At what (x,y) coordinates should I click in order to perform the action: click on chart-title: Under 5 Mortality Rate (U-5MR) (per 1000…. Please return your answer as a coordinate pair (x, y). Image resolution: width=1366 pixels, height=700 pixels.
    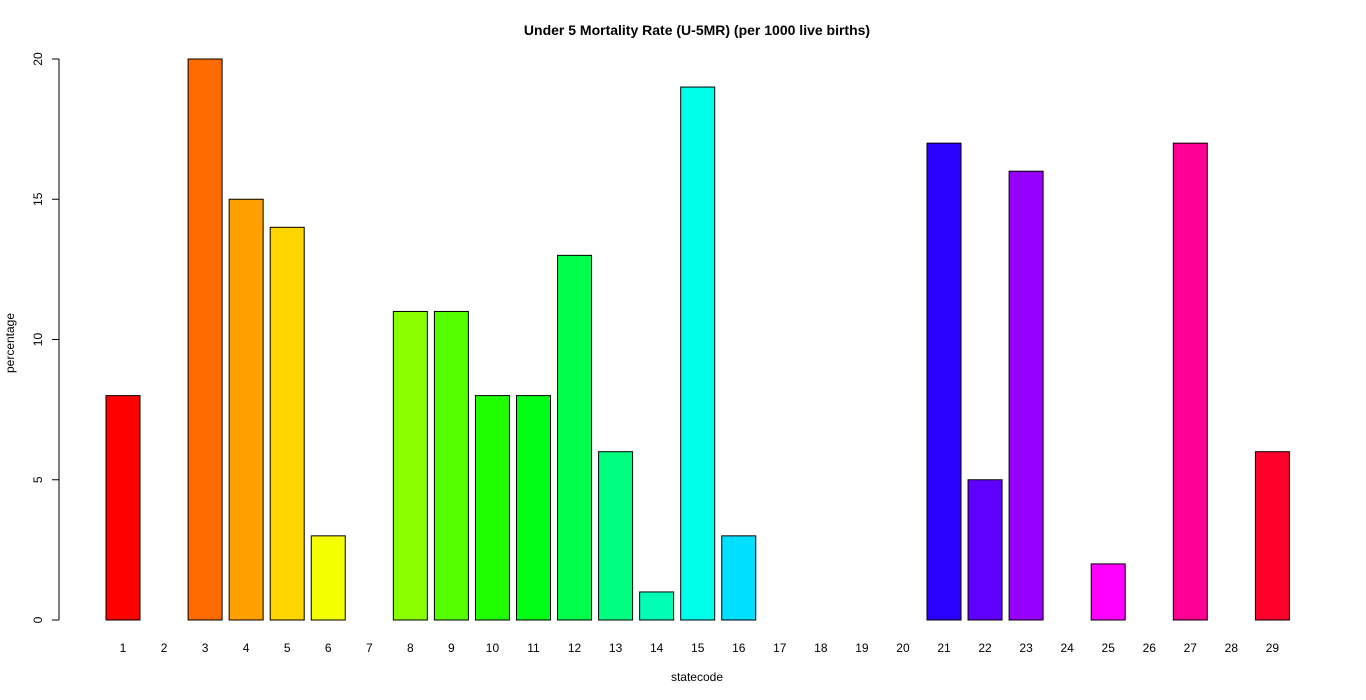
    Looking at the image, I should click on (697, 30).